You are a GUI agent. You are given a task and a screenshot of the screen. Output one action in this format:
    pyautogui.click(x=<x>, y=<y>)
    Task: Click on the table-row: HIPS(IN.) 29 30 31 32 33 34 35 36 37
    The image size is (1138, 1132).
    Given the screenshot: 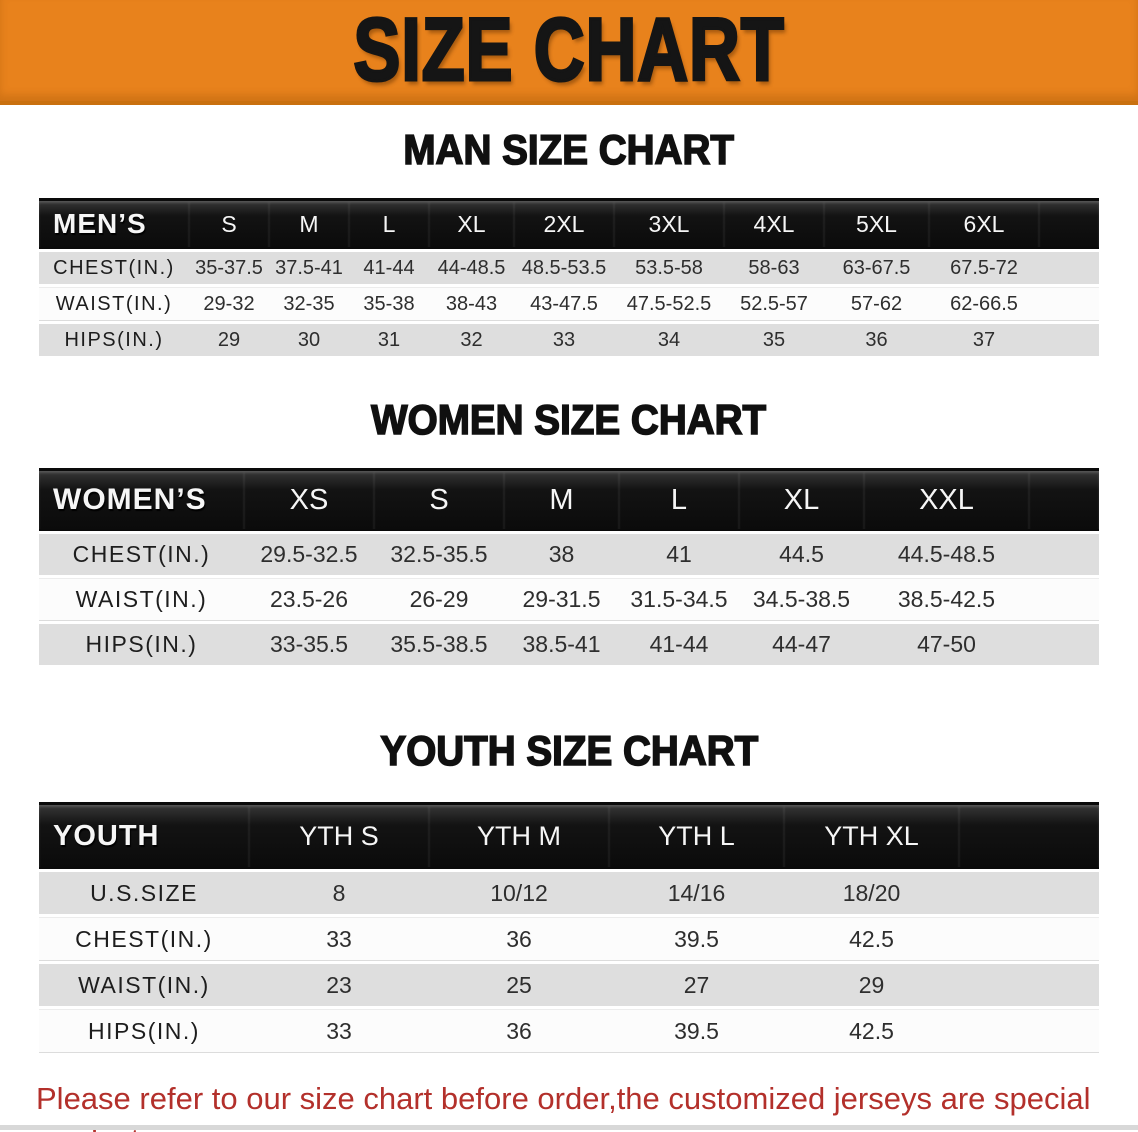 What is the action you would take?
    pyautogui.click(x=569, y=340)
    